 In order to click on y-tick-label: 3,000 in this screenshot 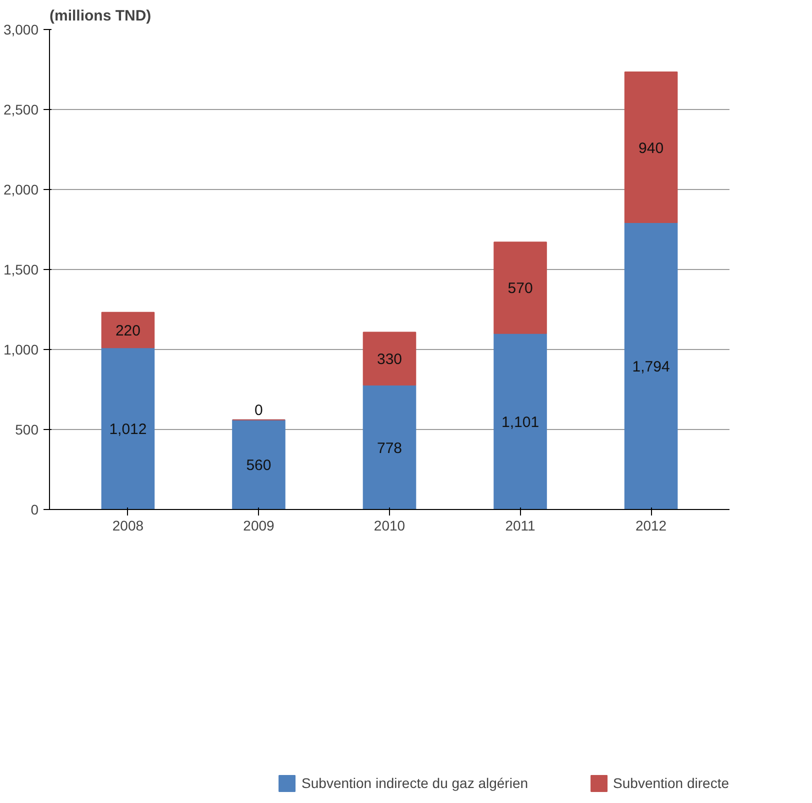, I will do `click(21, 30)`.